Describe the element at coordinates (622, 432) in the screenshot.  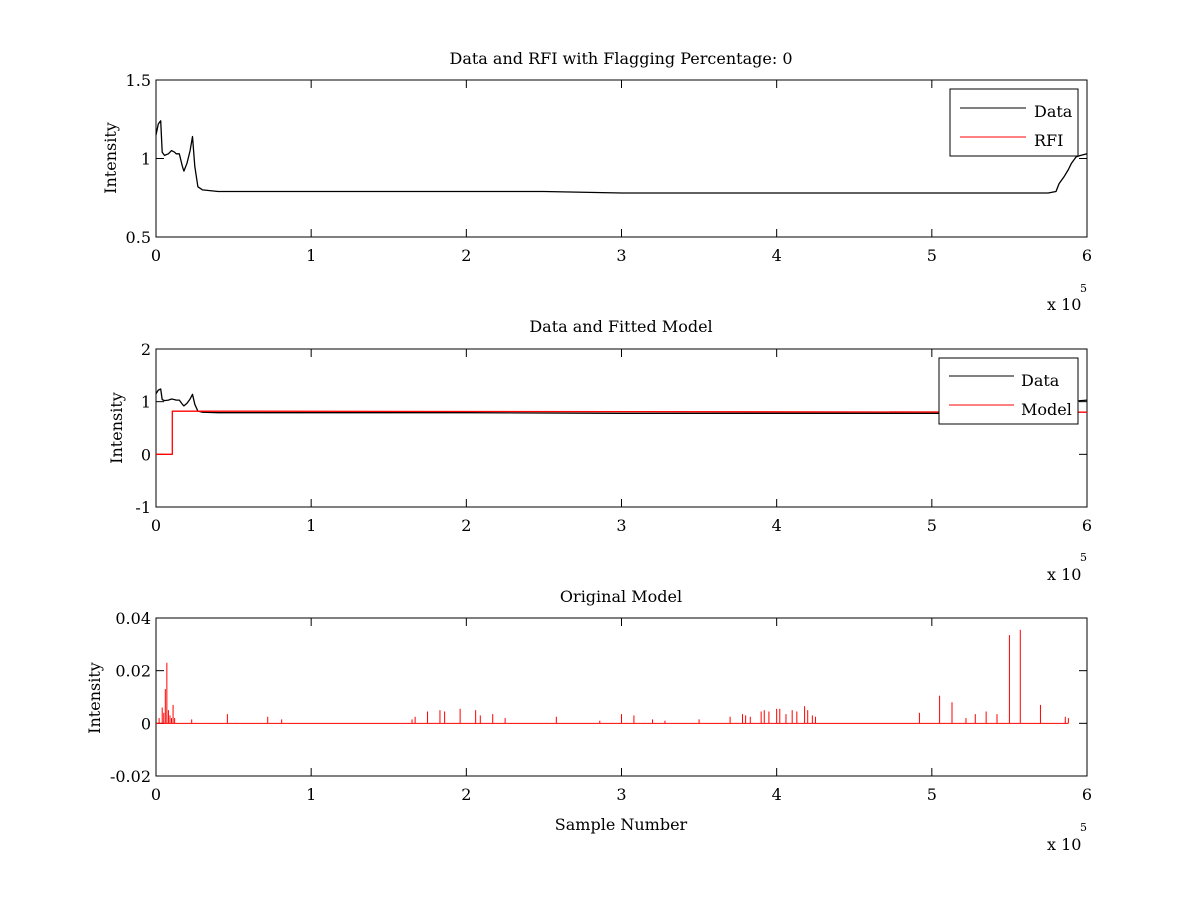
I see `series-line-model` at that location.